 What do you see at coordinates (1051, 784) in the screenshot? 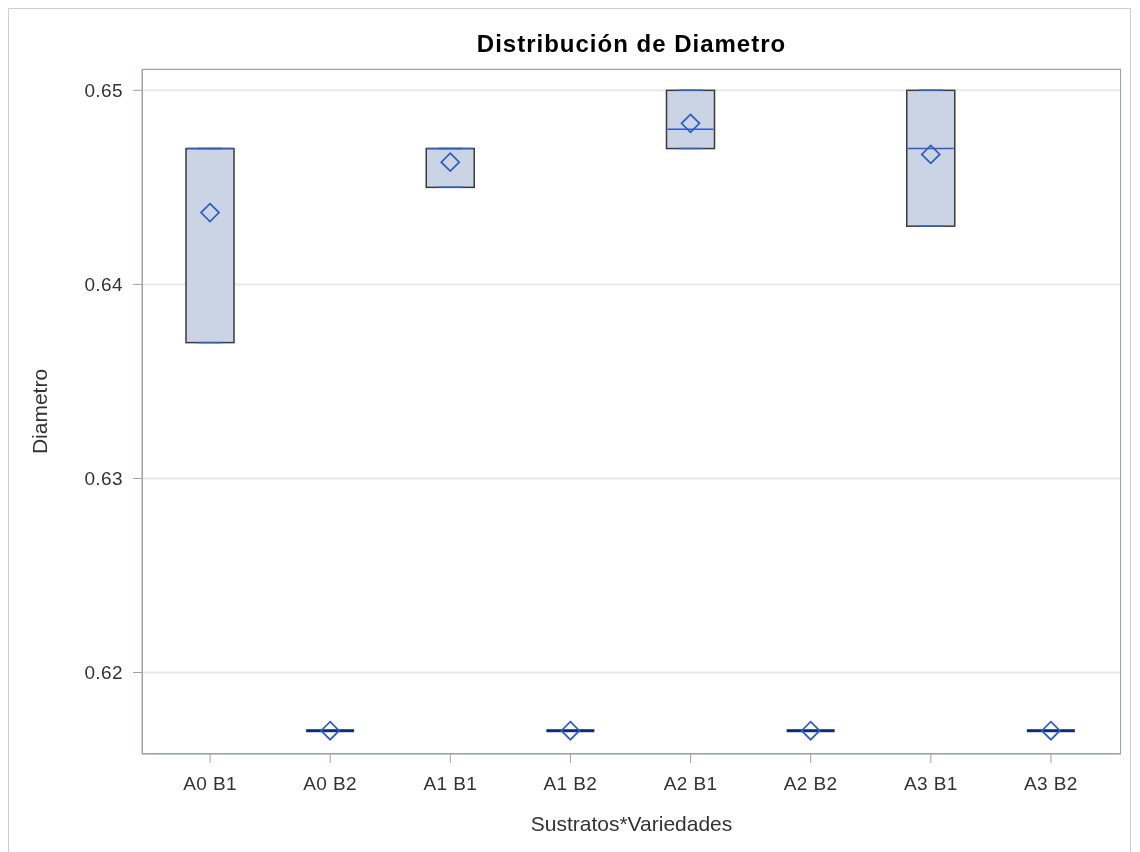
I see `x-tick-label: A3 B2` at bounding box center [1051, 784].